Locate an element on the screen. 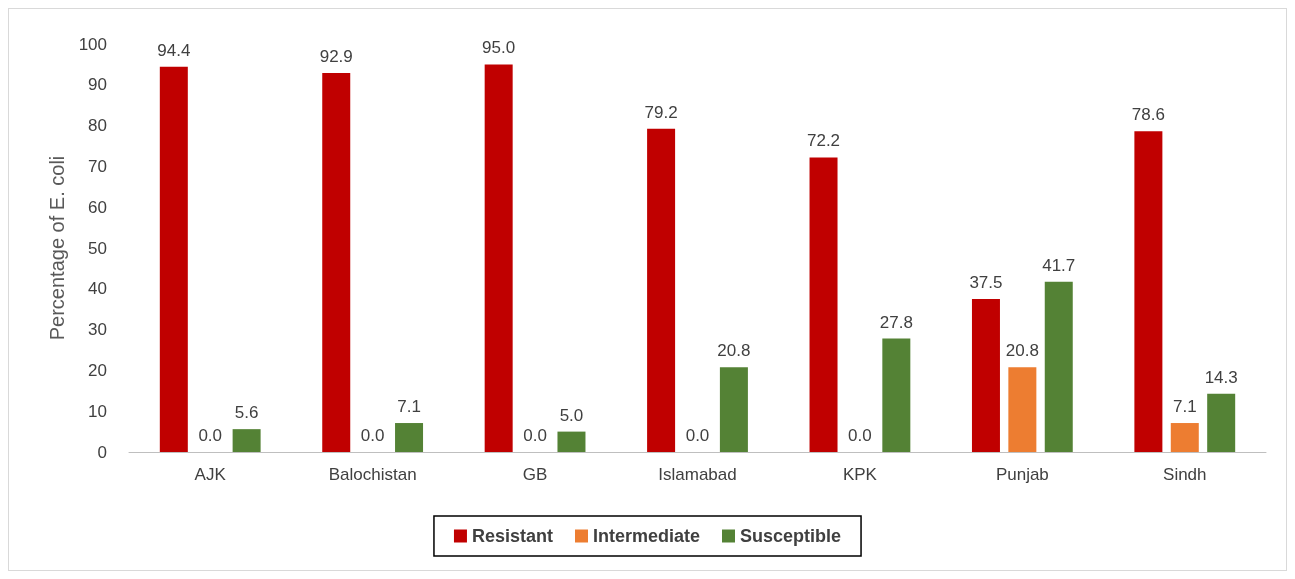 This screenshot has height=579, width=1295. x-tick-label: KPK is located at coordinates (860, 474).